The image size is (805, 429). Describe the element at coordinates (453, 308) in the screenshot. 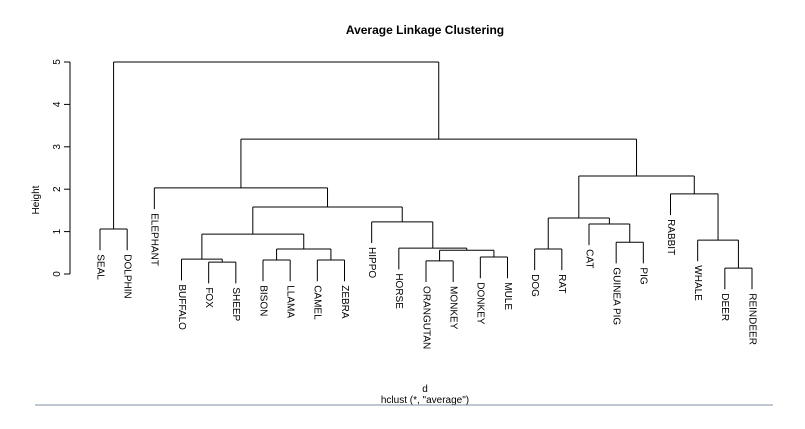

I see `leaf-label: MONKEY` at that location.